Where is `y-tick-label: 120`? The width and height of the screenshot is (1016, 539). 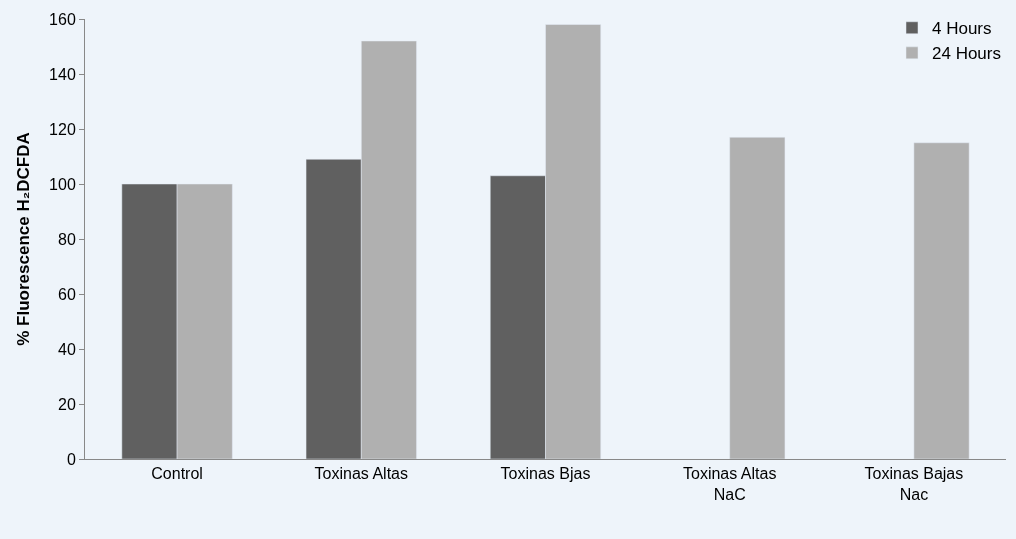 y-tick-label: 120 is located at coordinates (62, 129).